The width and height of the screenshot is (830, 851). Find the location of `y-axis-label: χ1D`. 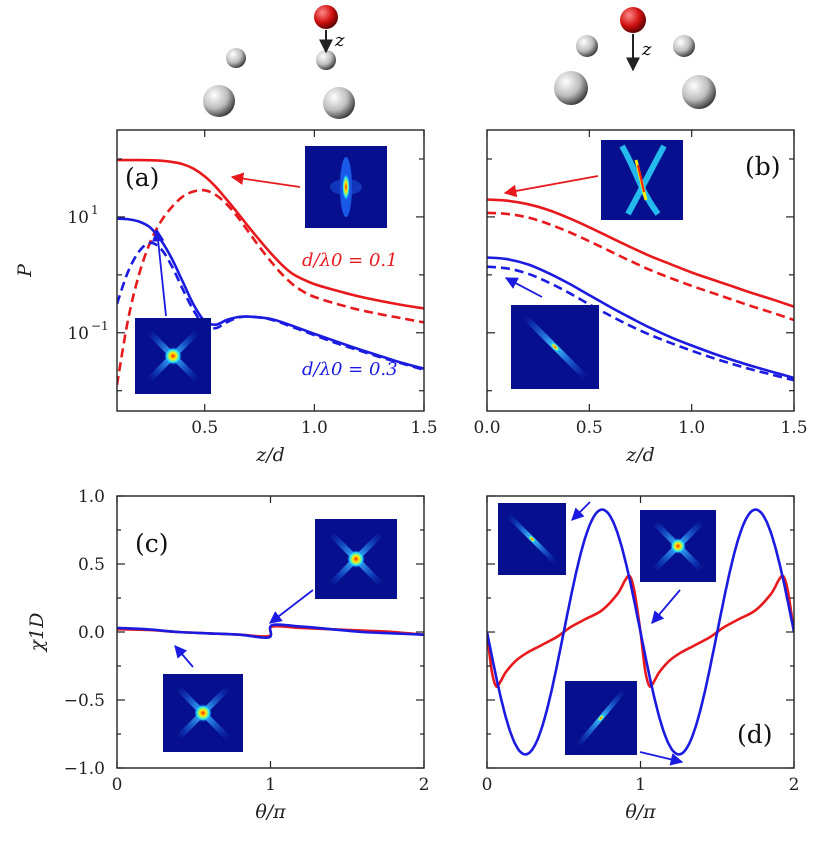

y-axis-label: χ1D is located at coordinates (37, 633).